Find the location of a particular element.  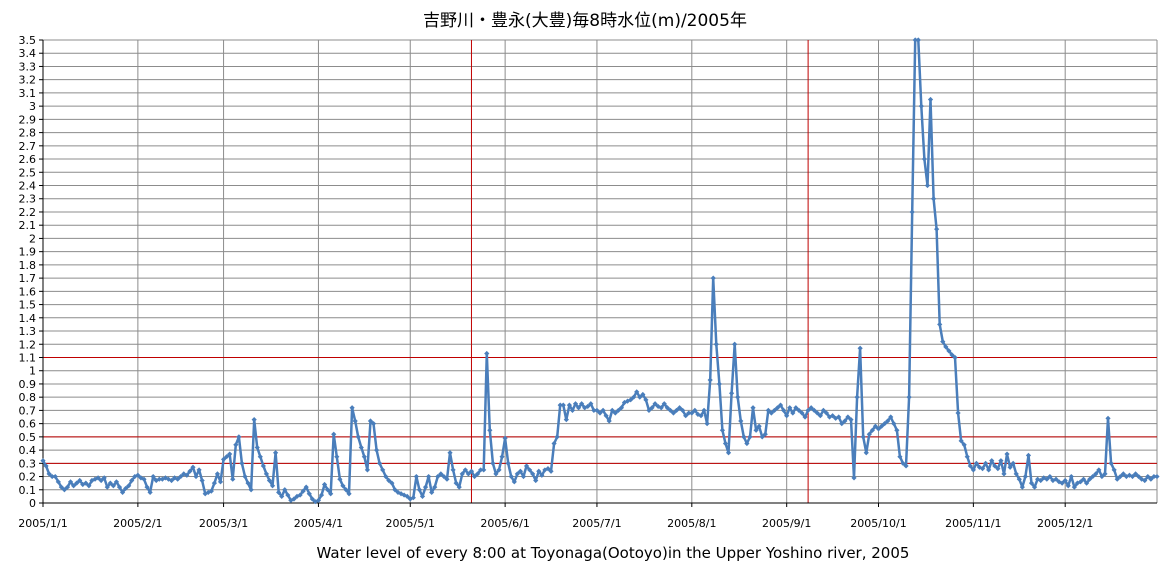

y-tick-label: 2.5 is located at coordinates (28, 172).